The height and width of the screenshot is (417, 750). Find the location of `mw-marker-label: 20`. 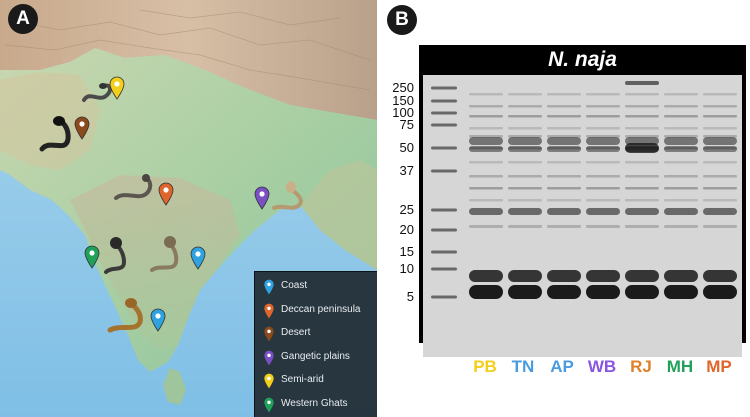

mw-marker-label: 20 is located at coordinates (406, 229).